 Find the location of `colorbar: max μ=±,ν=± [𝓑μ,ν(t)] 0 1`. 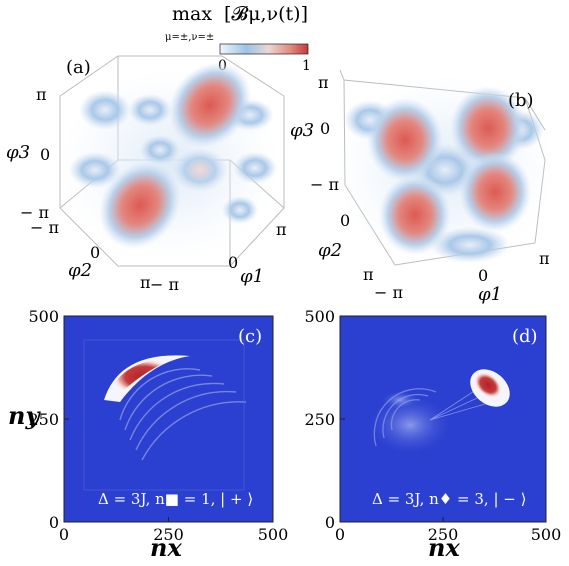

colorbar: max μ=±,ν=± [𝓑μ,ν(t)] 0 1 is located at coordinates (238, 38).